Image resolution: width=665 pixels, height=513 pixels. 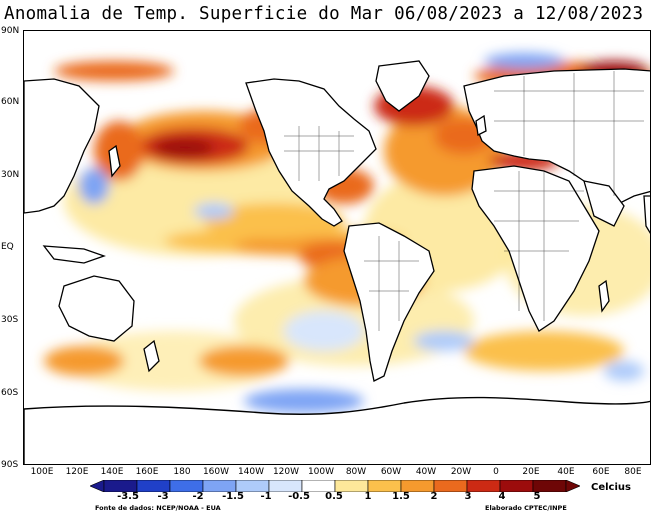 I want to click on lon-label-100e: 100E, so click(x=42, y=472).